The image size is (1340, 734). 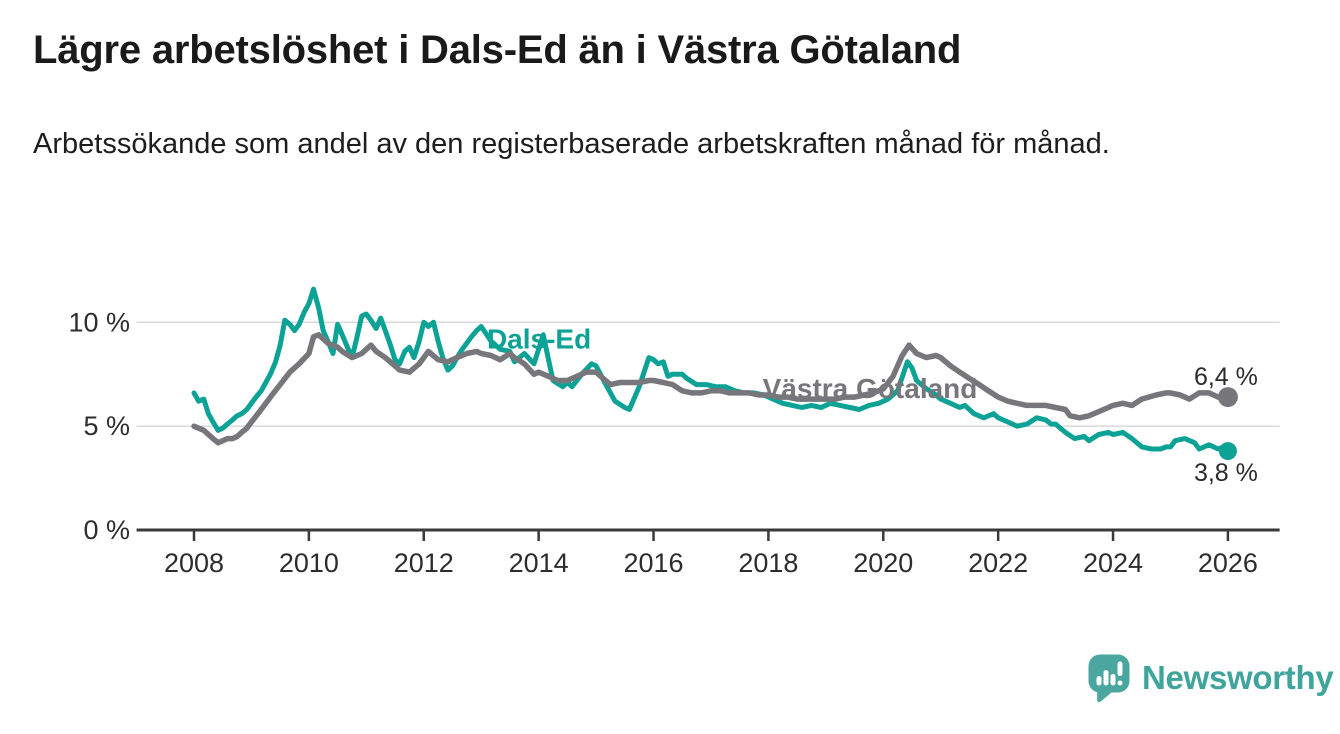 What do you see at coordinates (1226, 377) in the screenshot?
I see `end-value-label-1: 6,4 %` at bounding box center [1226, 377].